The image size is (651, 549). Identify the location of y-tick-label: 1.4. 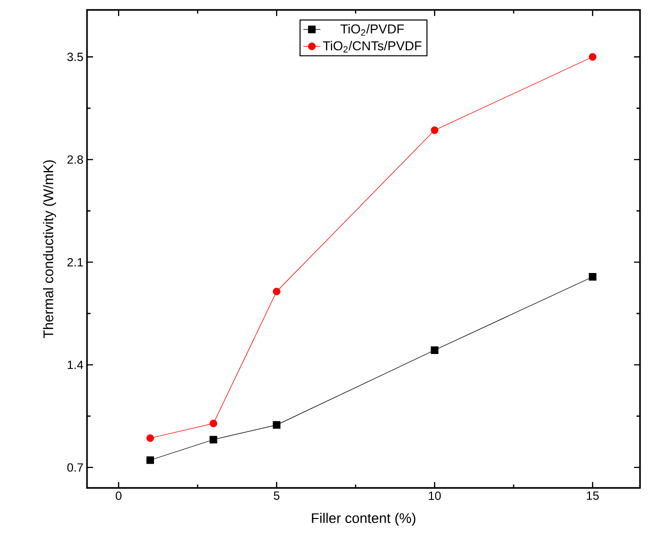
(76, 364).